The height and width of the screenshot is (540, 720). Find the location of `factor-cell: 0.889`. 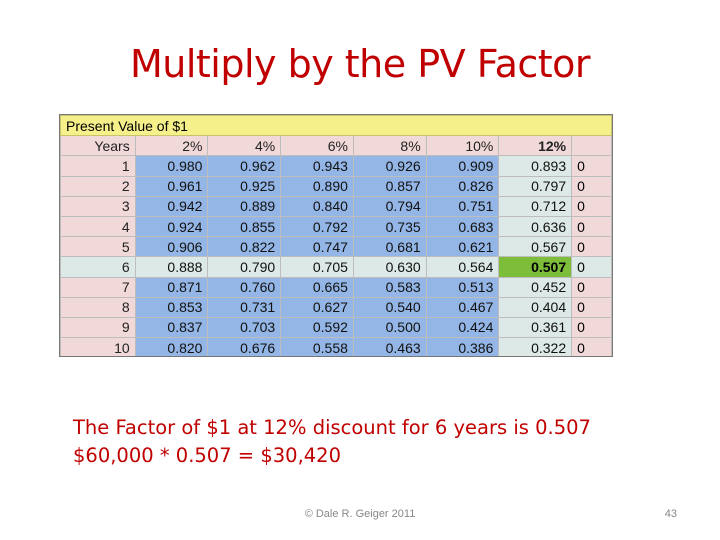

factor-cell: 0.889 is located at coordinates (244, 206).